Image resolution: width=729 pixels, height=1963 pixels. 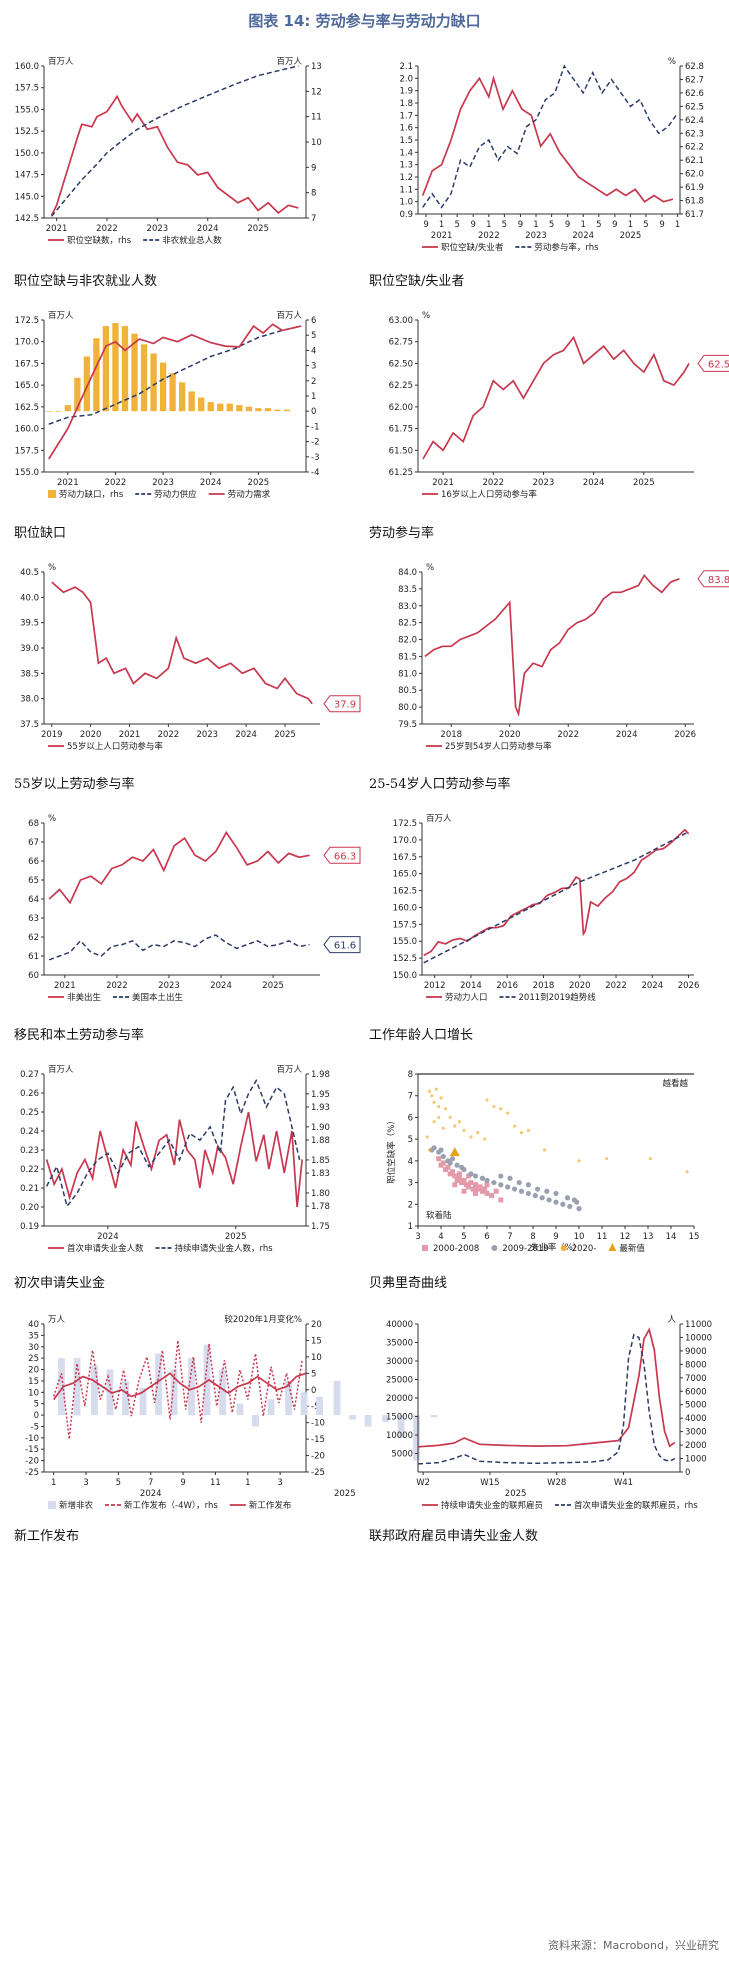 What do you see at coordinates (406, 116) in the screenshot?
I see `y-tick-label: 1.7` at bounding box center [406, 116].